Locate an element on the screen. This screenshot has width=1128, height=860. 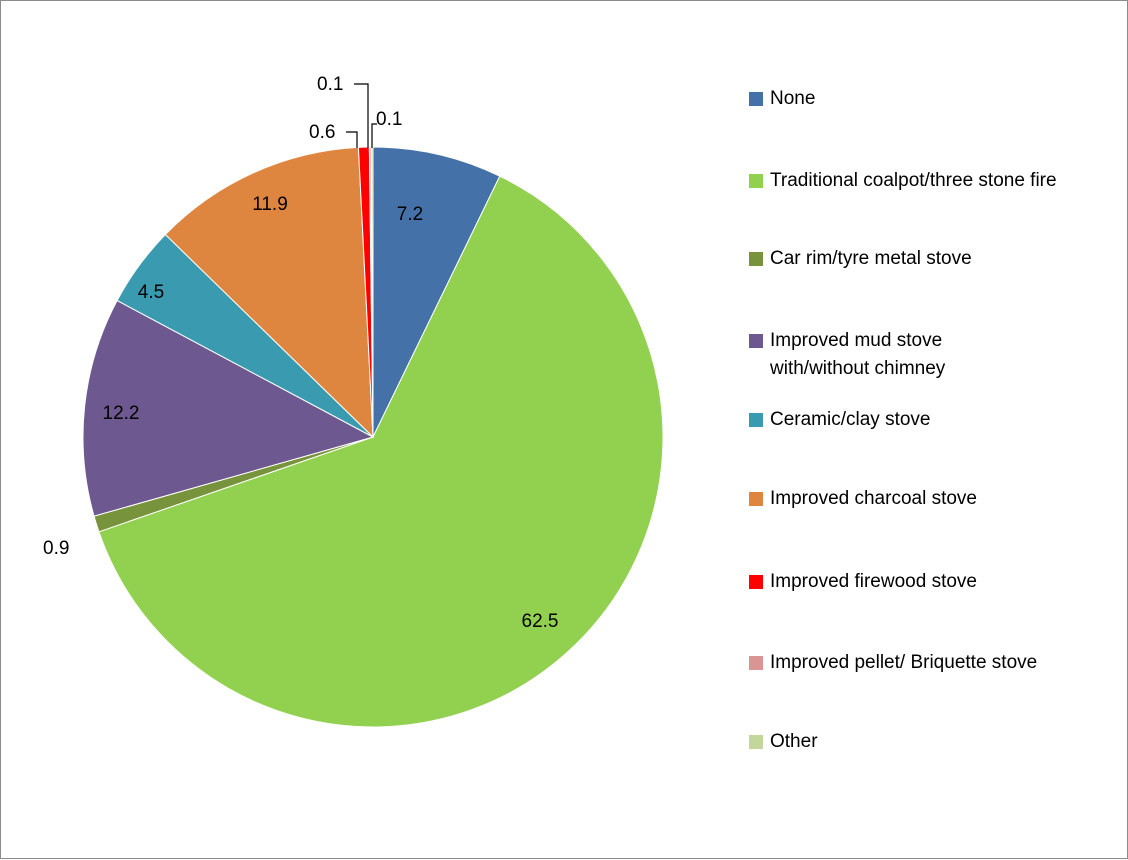
legend-label: Improved firewood stove is located at coordinates (873, 581).